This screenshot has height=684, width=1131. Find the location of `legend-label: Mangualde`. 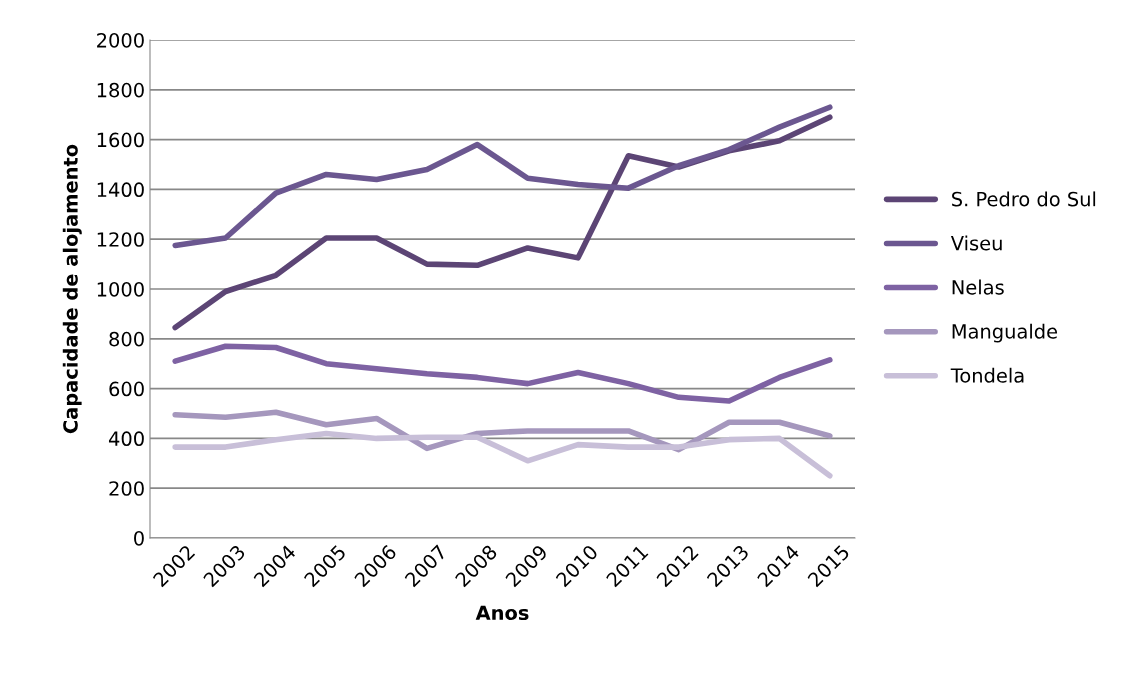

legend-label: Mangualde is located at coordinates (1005, 333).